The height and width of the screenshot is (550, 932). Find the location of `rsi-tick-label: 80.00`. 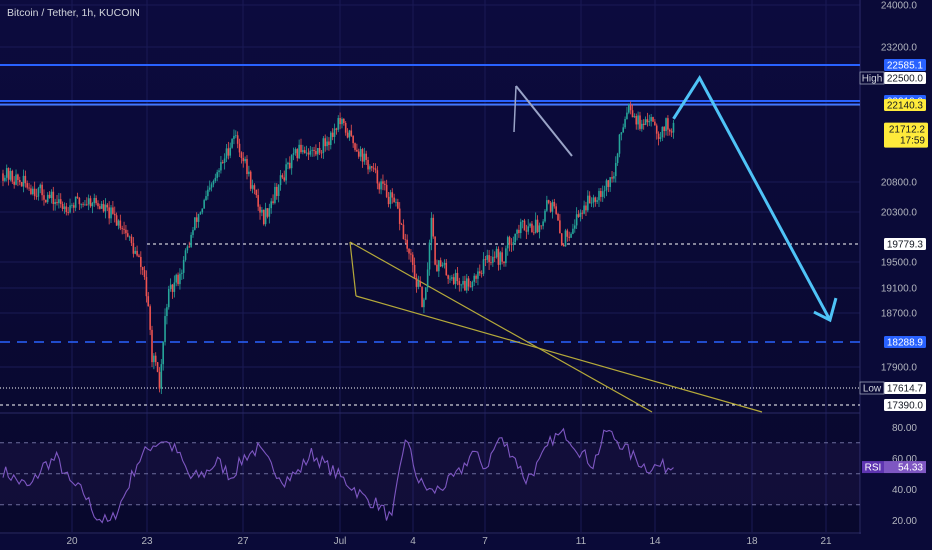

rsi-tick-label: 80.00 is located at coordinates (904, 428).